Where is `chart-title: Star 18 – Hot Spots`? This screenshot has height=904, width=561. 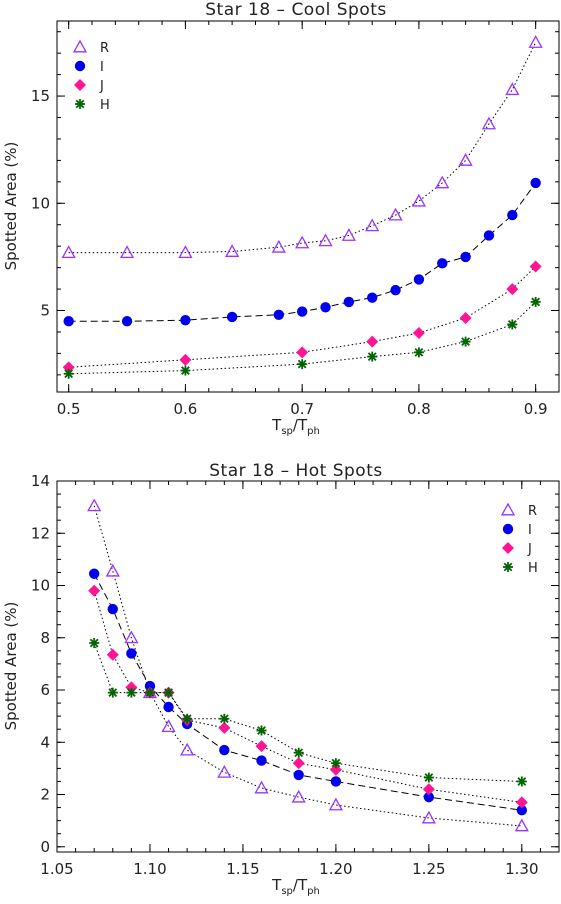 chart-title: Star 18 – Hot Spots is located at coordinates (295, 471).